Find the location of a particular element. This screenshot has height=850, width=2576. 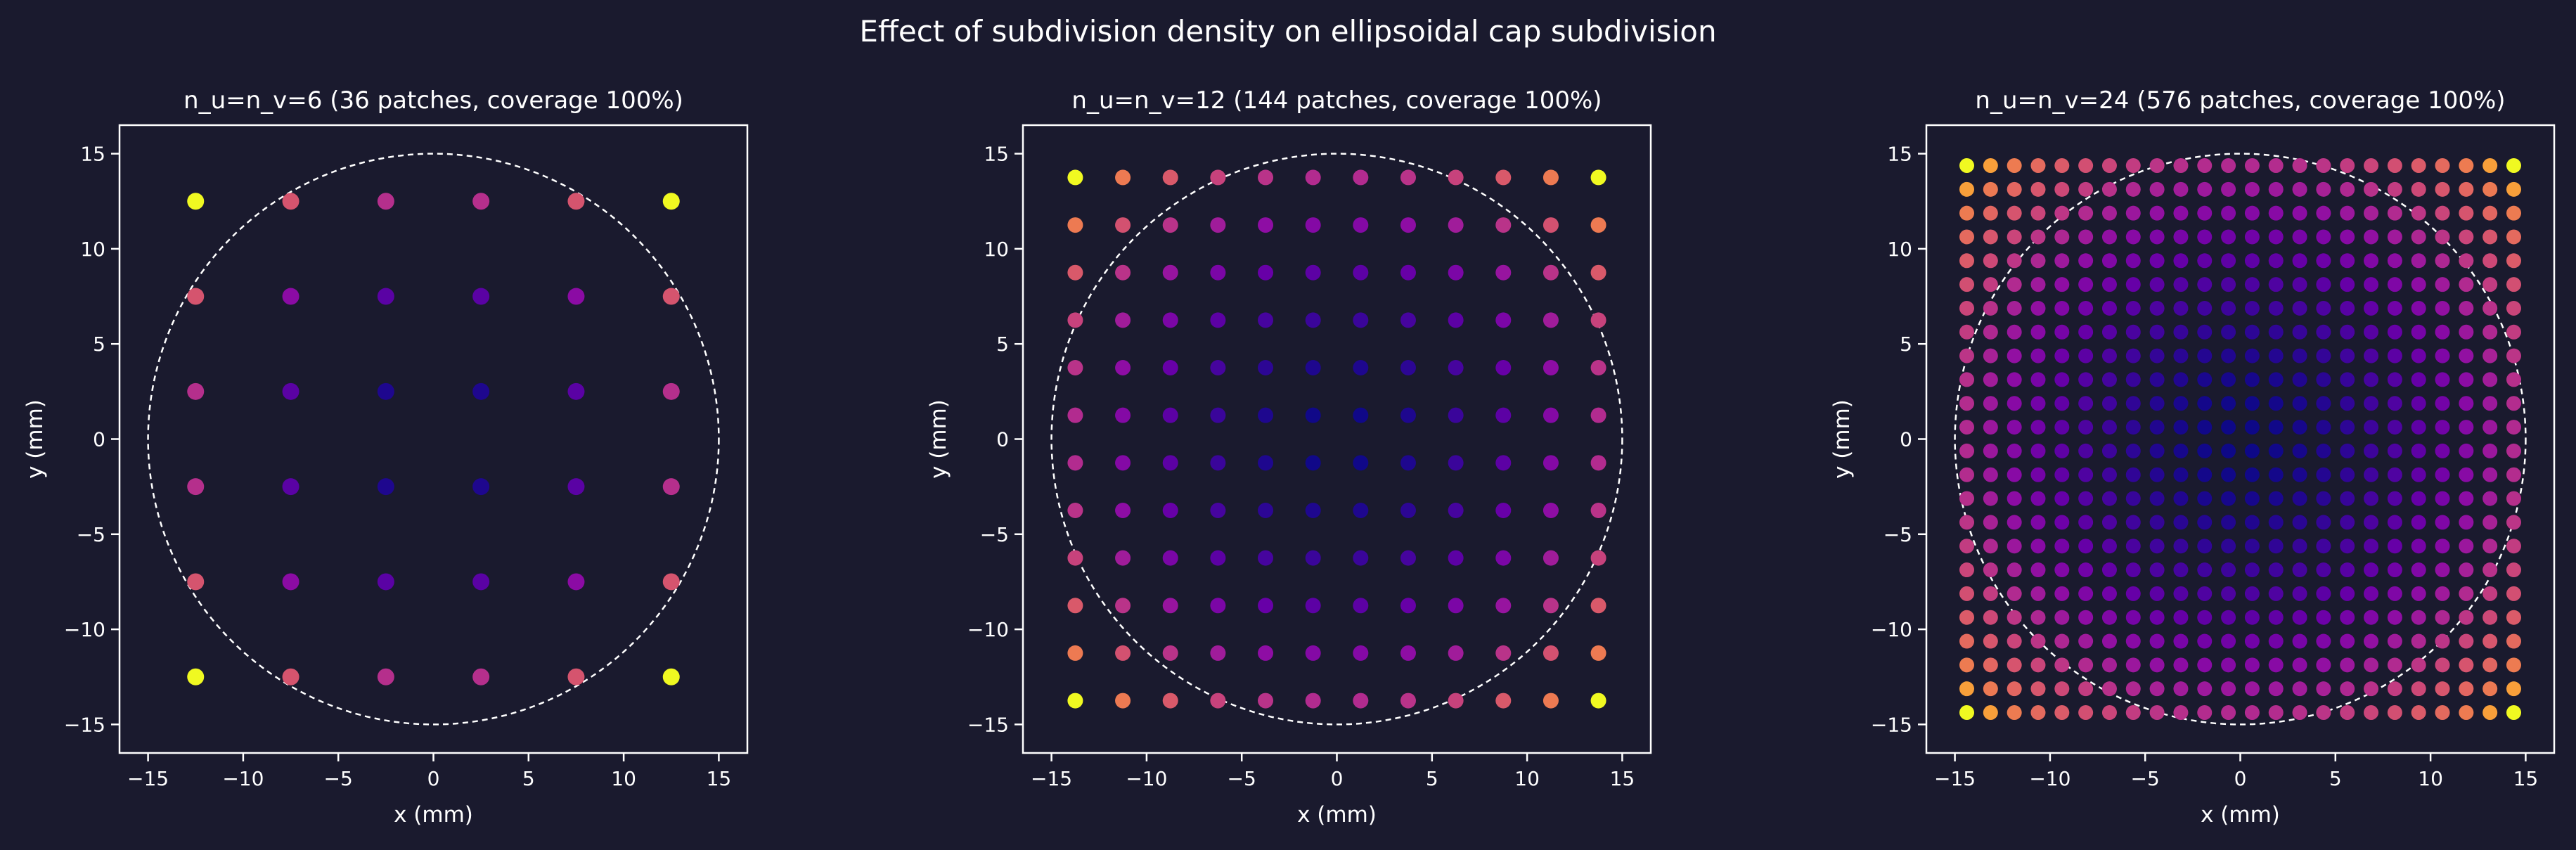

panel-title: n_u=n_v=24 (576 patches, coverage 100%) is located at coordinates (2240, 100).